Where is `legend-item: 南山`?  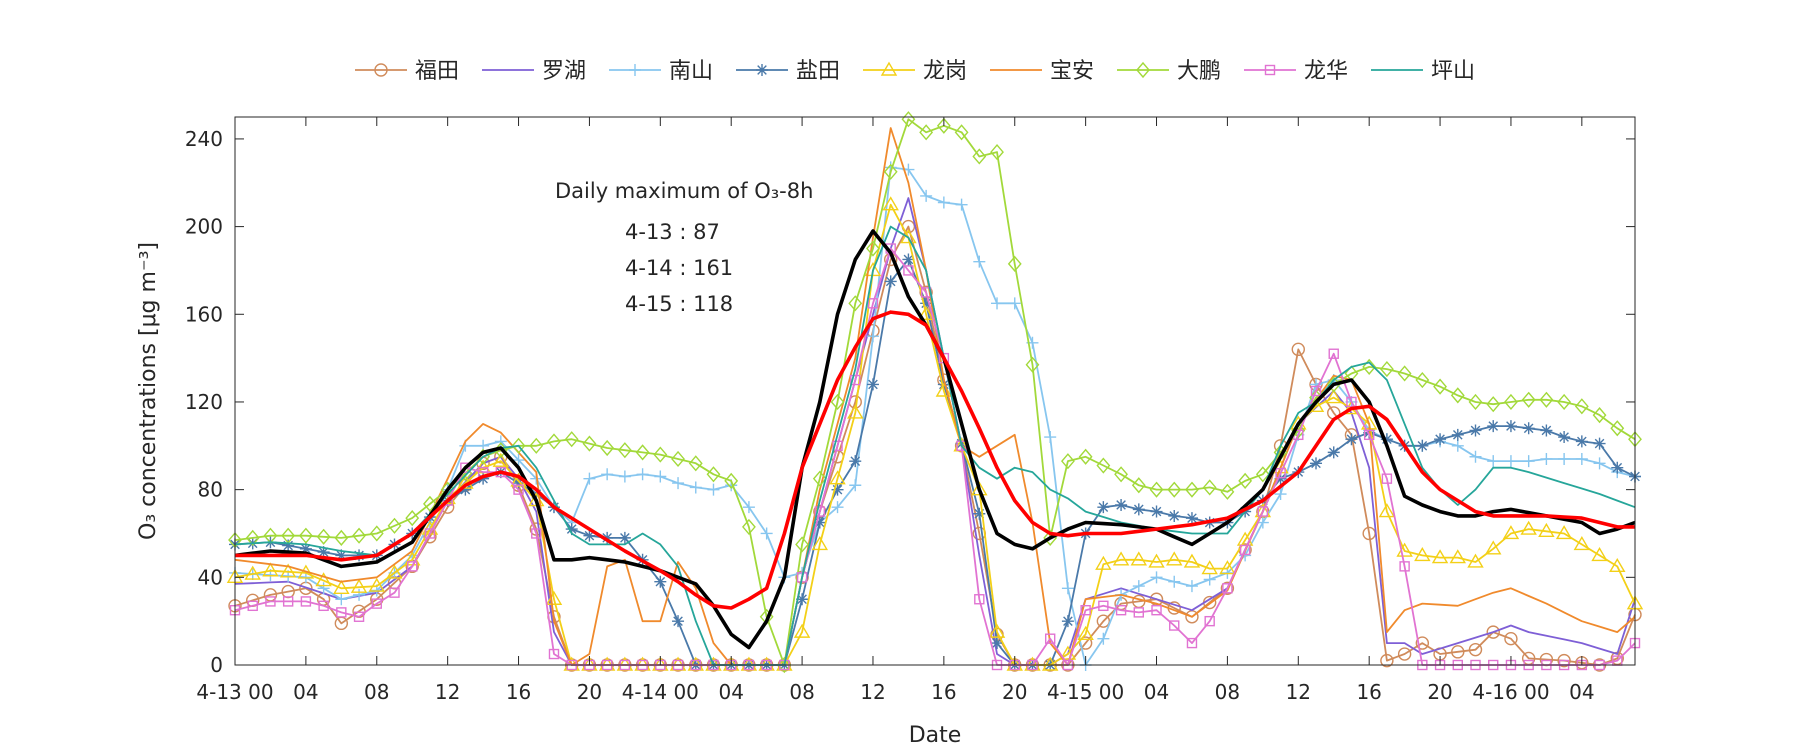
legend-item: 南山 is located at coordinates (661, 71).